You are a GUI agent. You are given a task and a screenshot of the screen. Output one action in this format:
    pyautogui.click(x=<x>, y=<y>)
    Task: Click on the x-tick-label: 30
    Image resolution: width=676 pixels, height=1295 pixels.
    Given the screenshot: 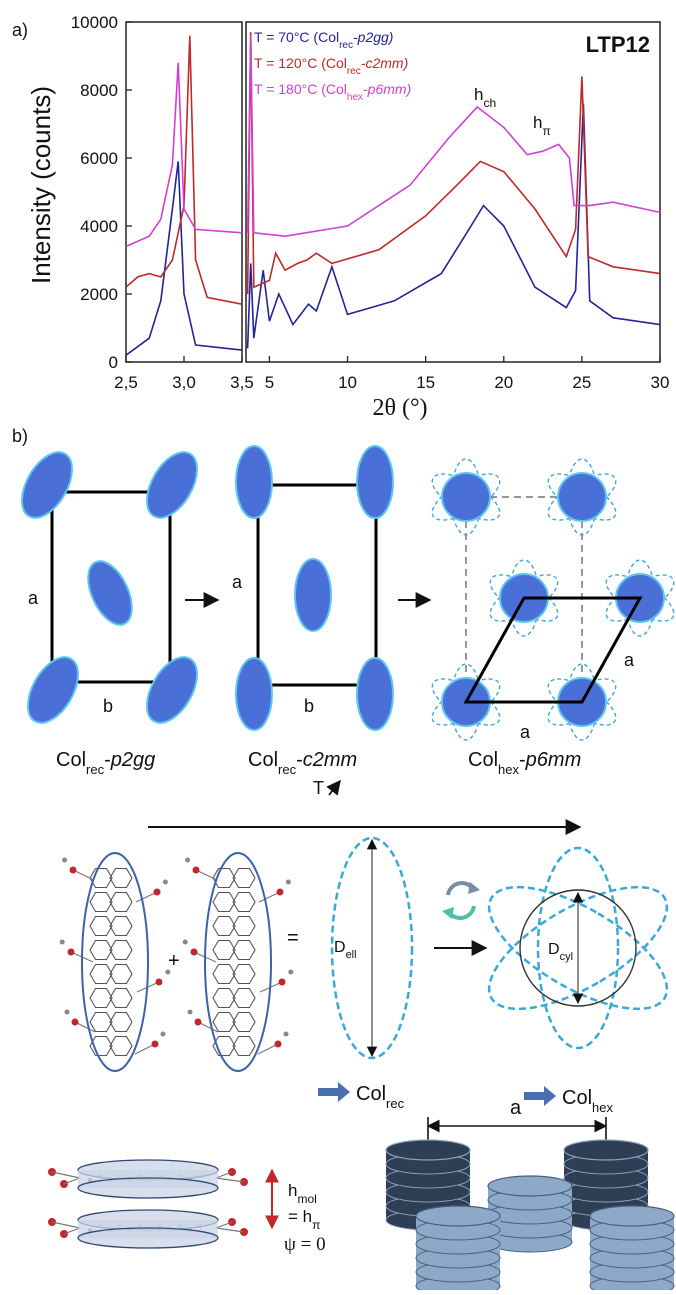 What is the action you would take?
    pyautogui.click(x=660, y=382)
    